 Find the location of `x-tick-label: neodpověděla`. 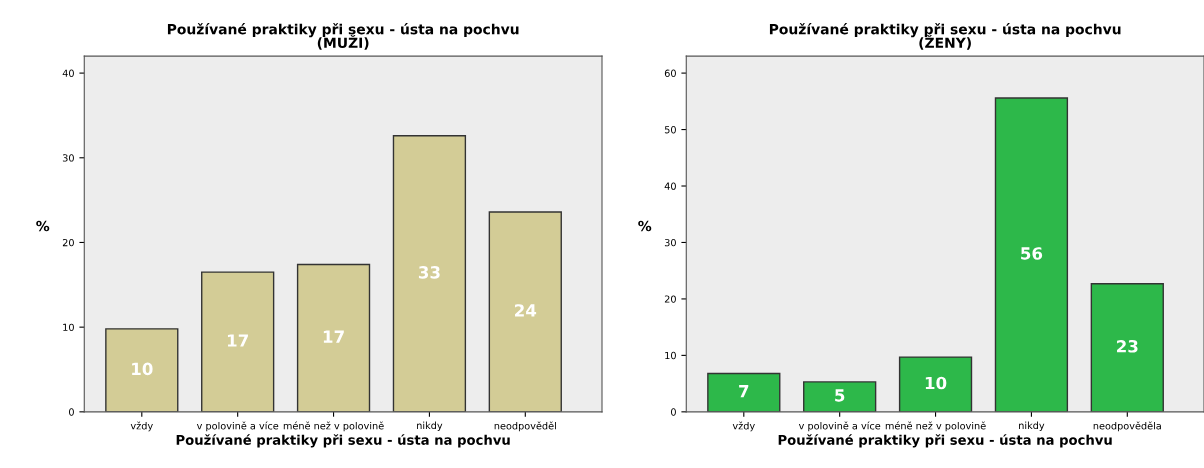

x-tick-label: neodpověděla is located at coordinates (1127, 426).